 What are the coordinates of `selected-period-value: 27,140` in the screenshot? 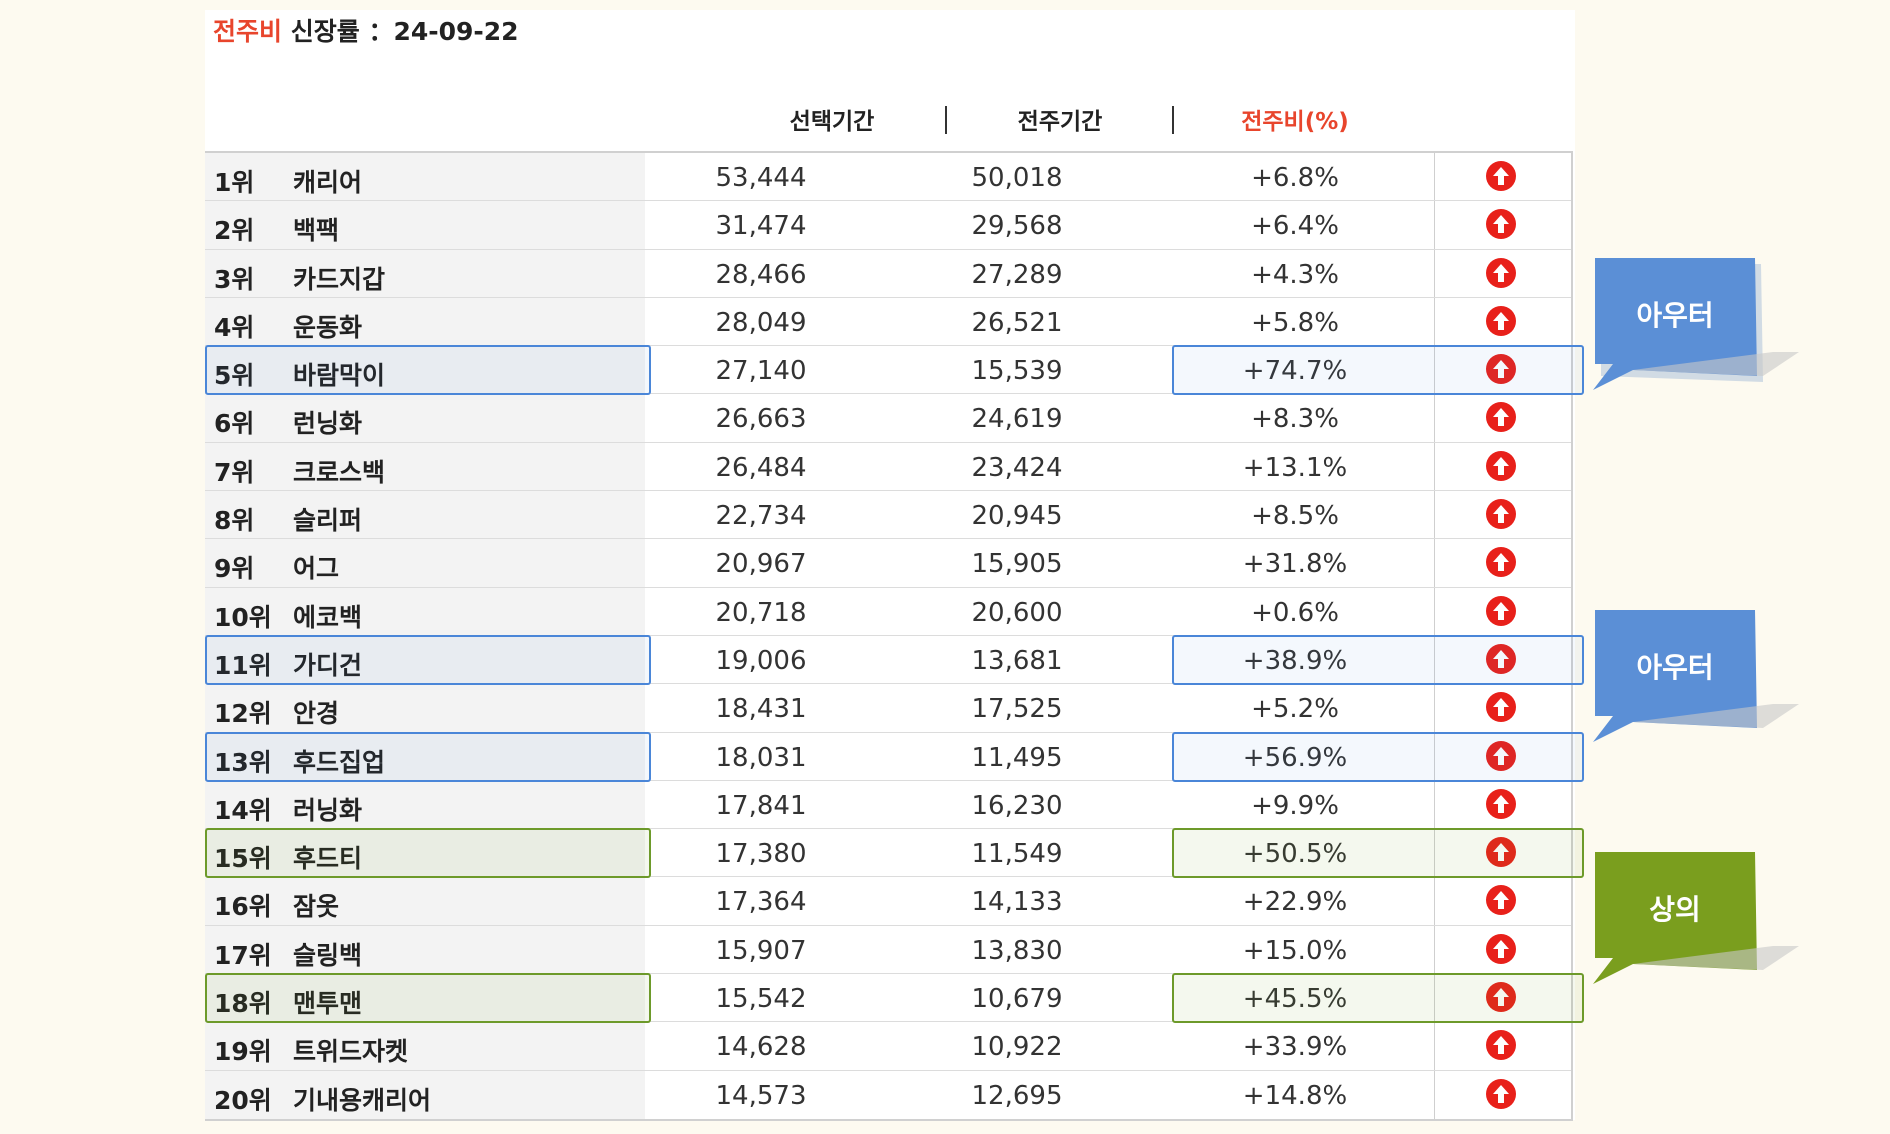 It's located at (761, 371).